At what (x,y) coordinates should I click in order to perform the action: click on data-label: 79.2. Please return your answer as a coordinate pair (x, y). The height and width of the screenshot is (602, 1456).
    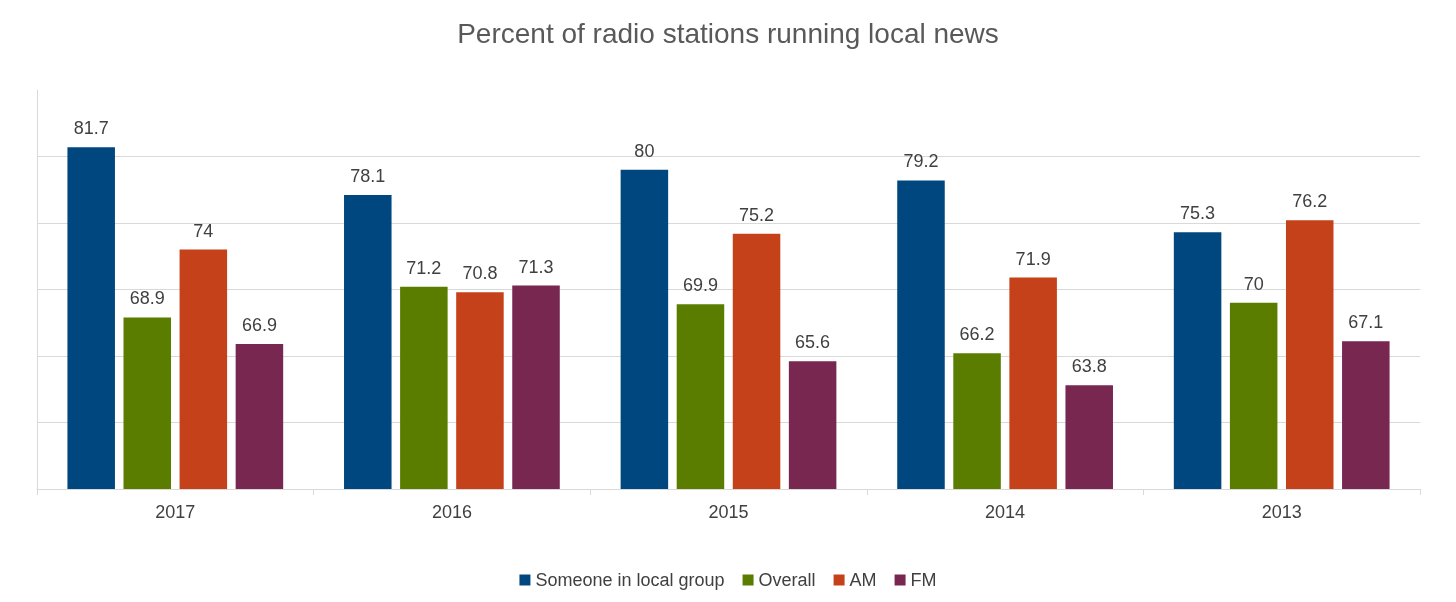
    Looking at the image, I should click on (921, 161).